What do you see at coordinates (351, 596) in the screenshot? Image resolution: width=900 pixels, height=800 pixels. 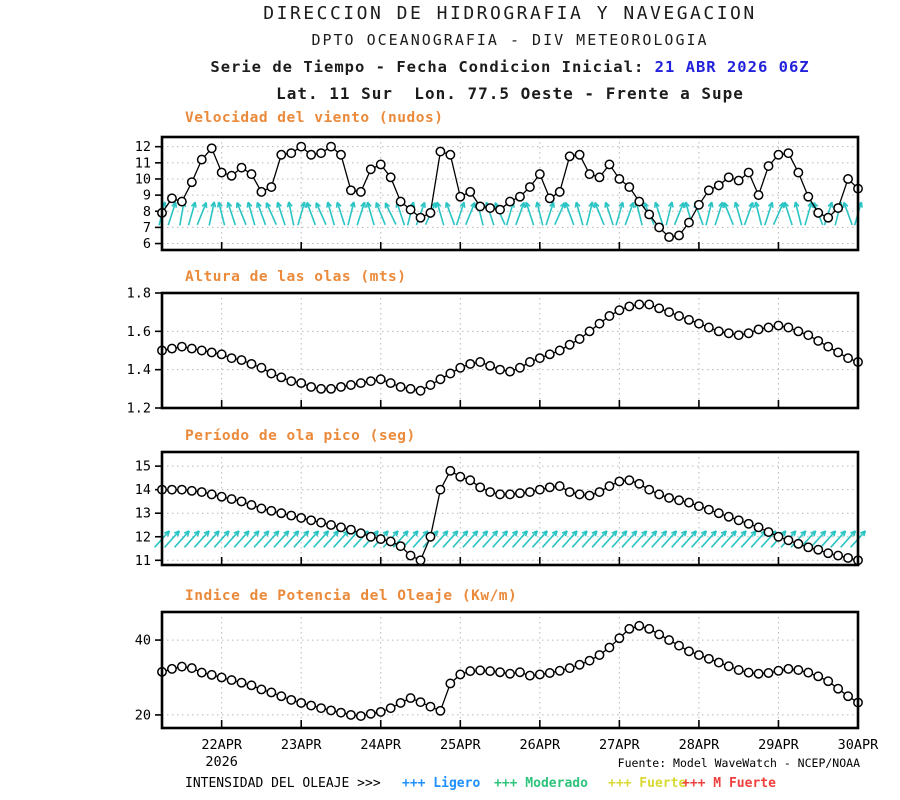 I see `plot4-title: Indice de Potencia del Oleaje (Kw/m)` at bounding box center [351, 596].